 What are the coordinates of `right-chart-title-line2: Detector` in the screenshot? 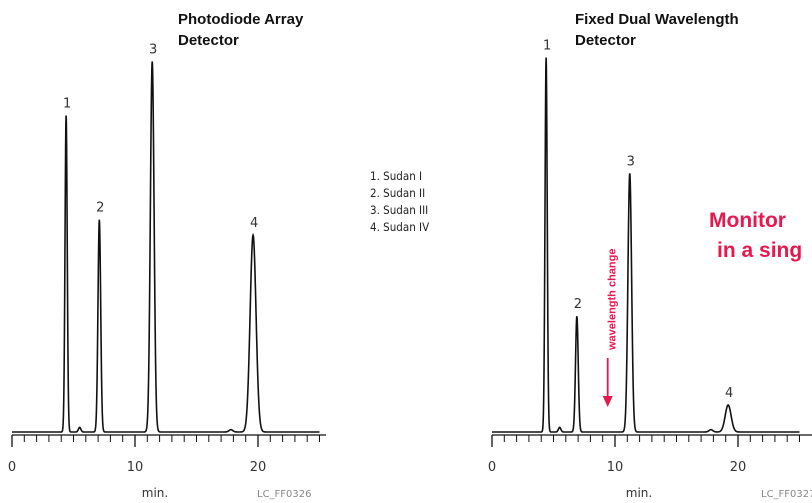 It's located at (605, 40).